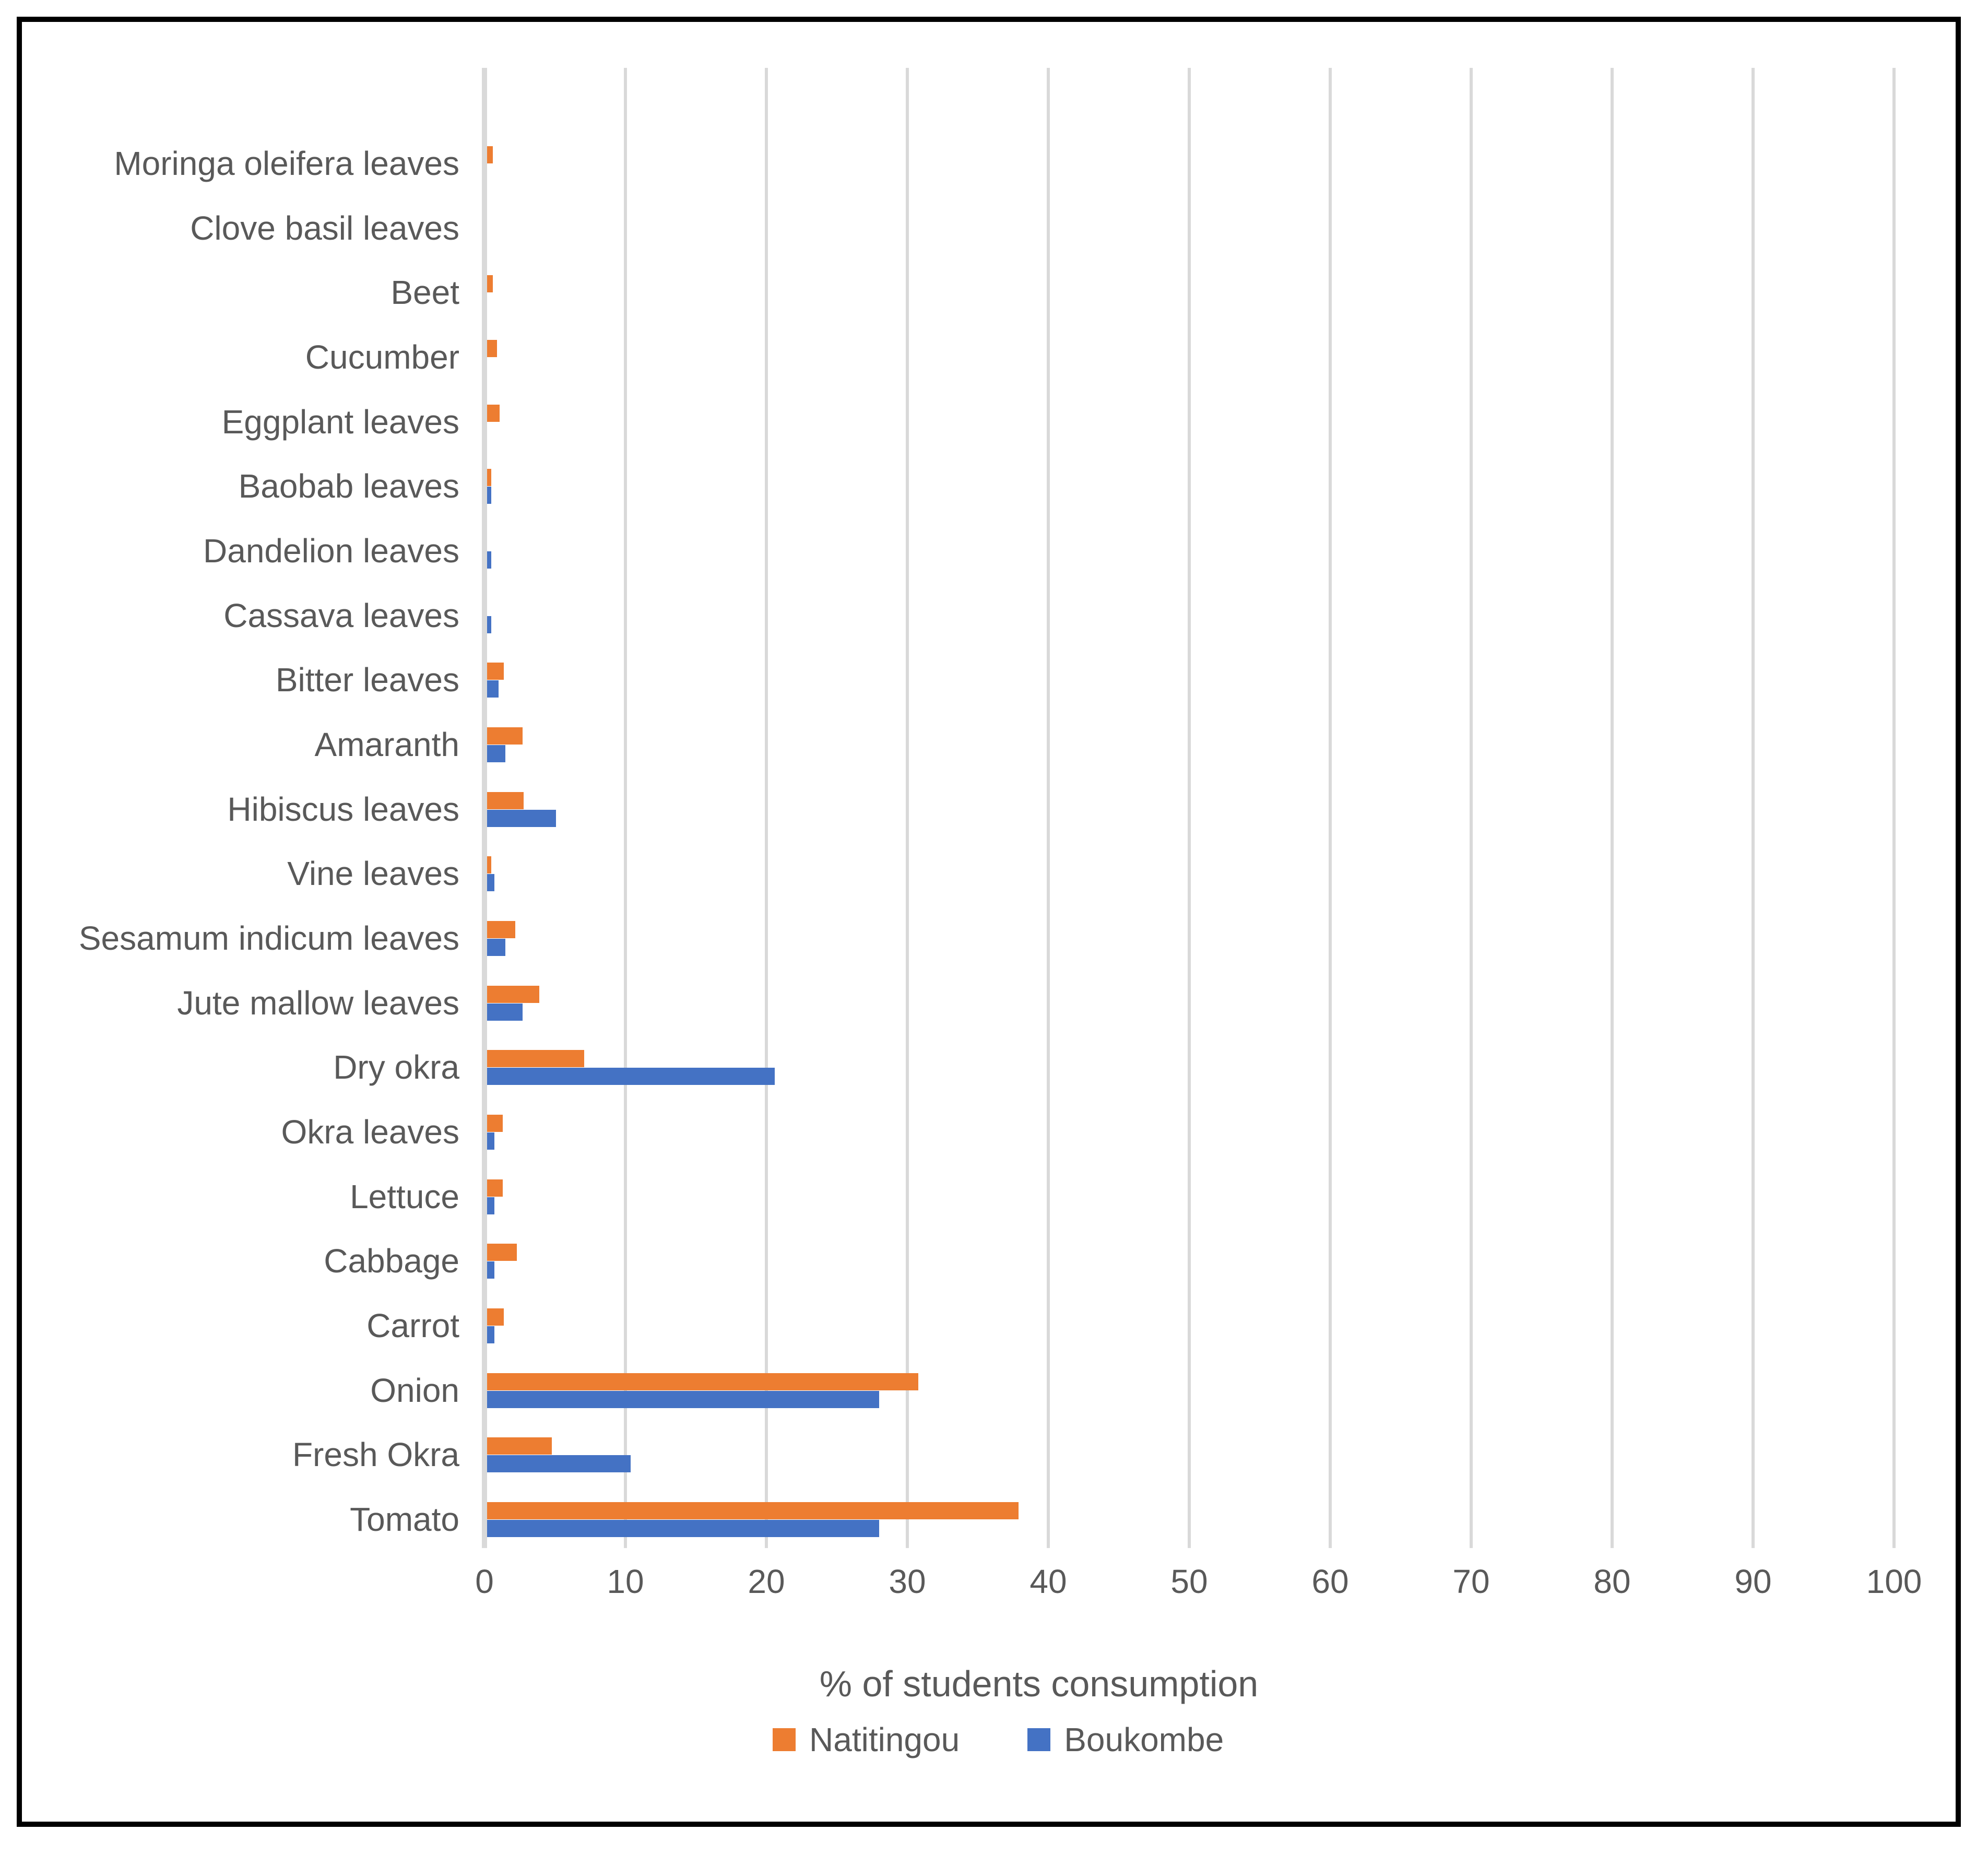 The height and width of the screenshot is (1854, 1988). What do you see at coordinates (784, 1739) in the screenshot?
I see `legend-swatch-natitingou-icon` at bounding box center [784, 1739].